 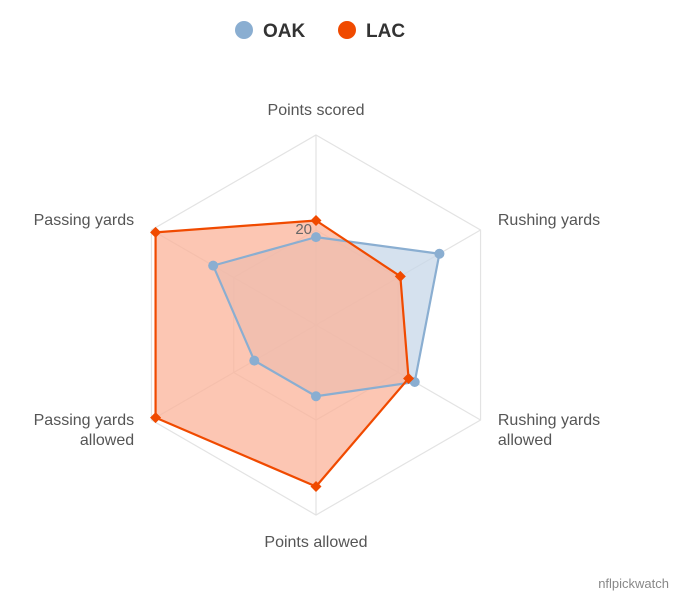 What do you see at coordinates (107, 440) in the screenshot?
I see `axis-label-5-line-2: allowed` at bounding box center [107, 440].